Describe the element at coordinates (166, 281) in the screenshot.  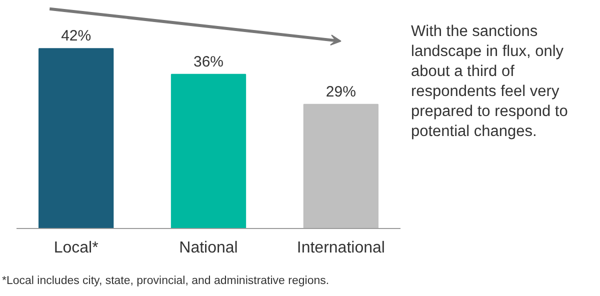
I see `text: *Local includes city, state, provincial, and administrative regions.` at that location.